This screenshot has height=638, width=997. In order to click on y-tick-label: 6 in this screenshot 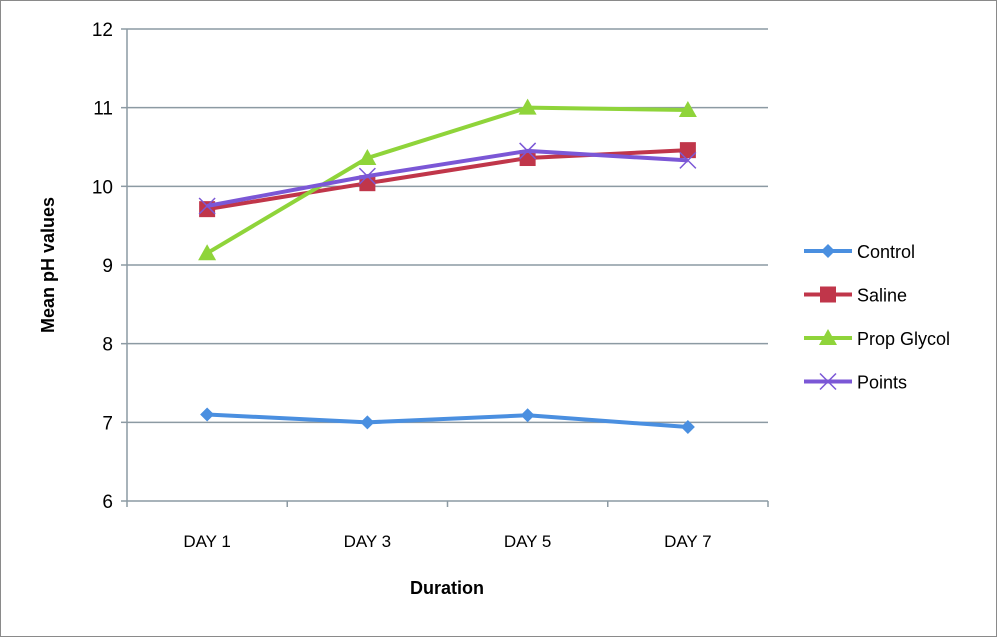, I will do `click(107, 502)`.